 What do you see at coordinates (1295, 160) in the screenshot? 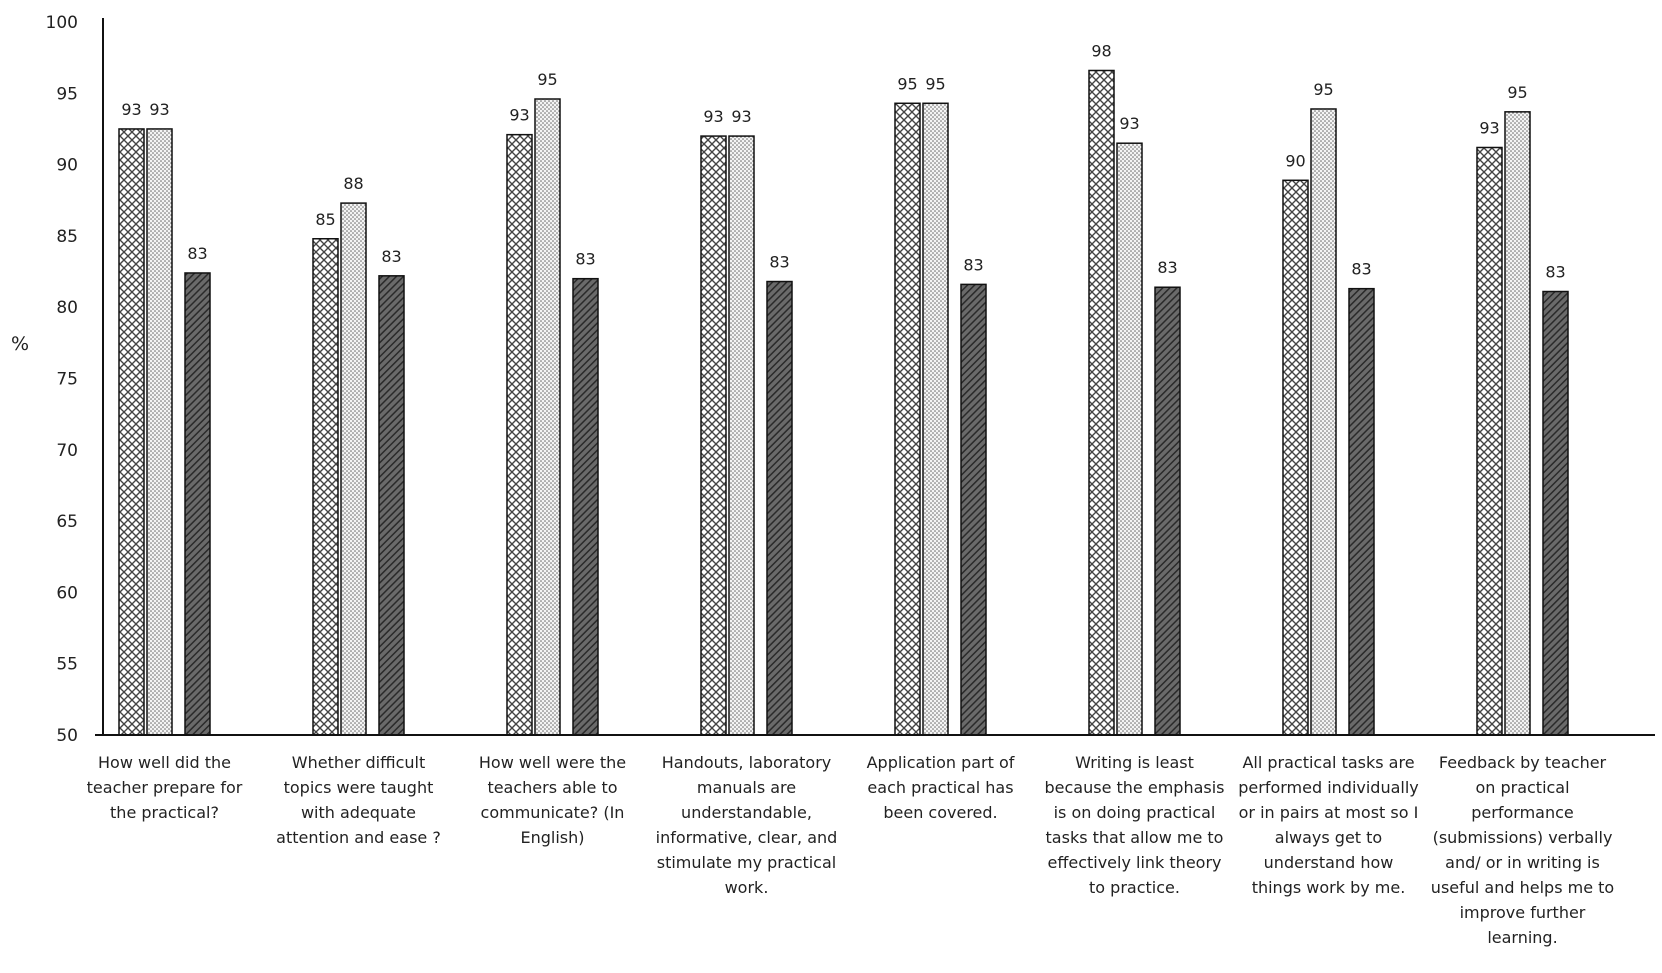
I see `data-label: 90` at bounding box center [1295, 160].